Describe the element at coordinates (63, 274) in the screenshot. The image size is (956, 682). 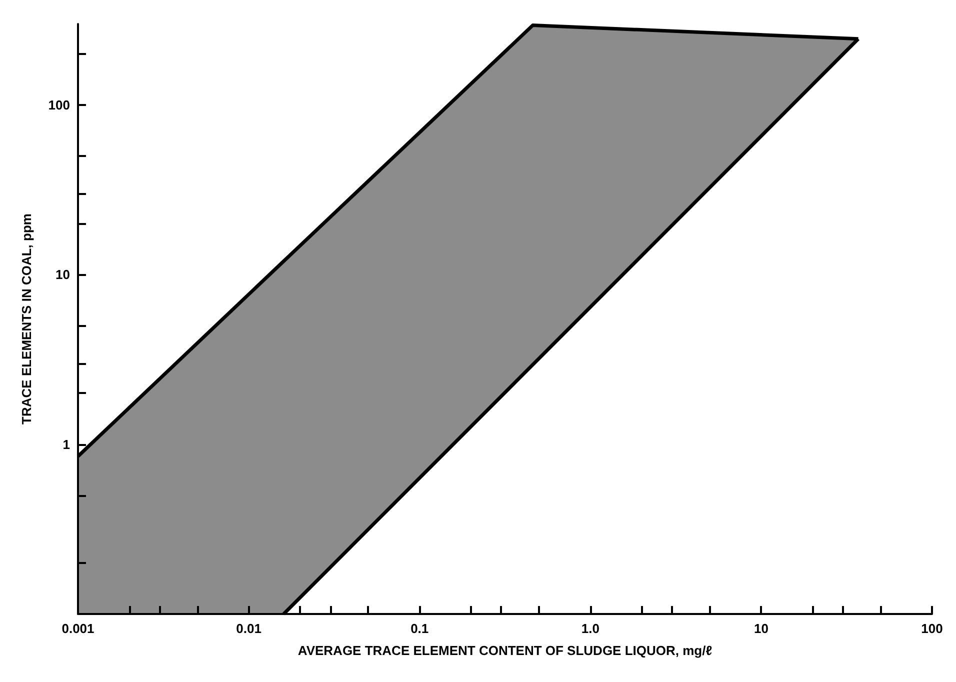
I see `y-tick-label: 10` at that location.